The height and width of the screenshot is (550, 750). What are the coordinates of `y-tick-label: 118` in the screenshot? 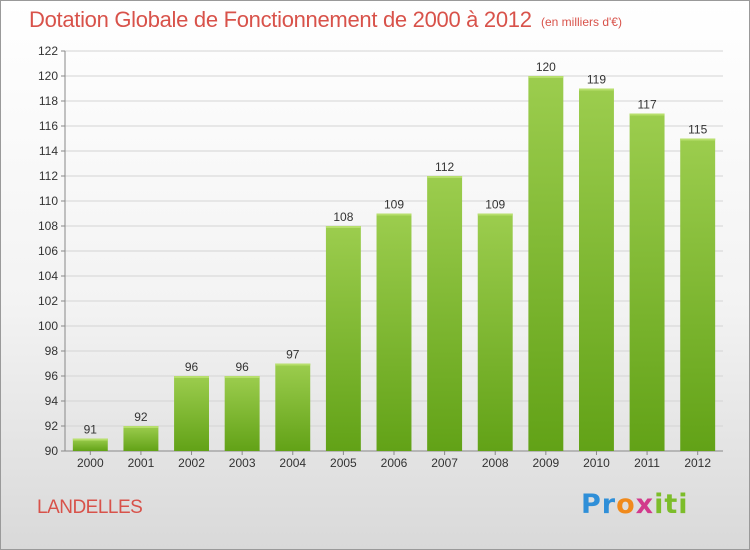 It's located at (48, 101).